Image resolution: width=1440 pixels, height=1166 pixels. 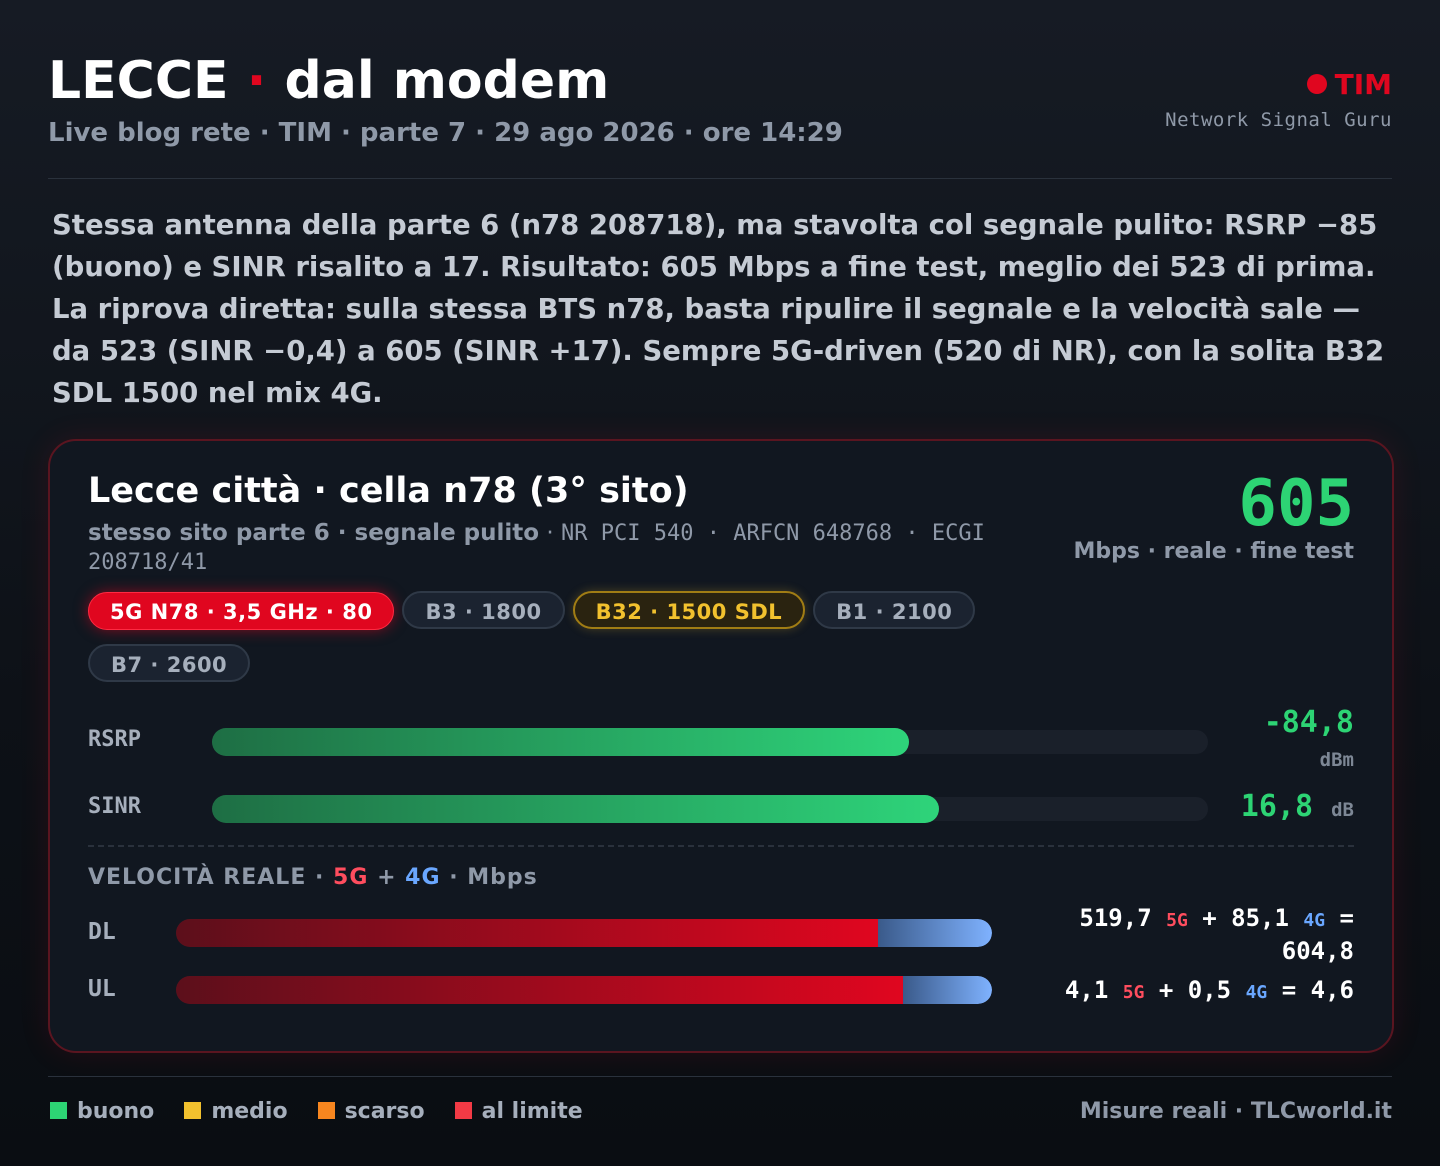 I want to click on sinr-unit: dB, so click(x=1342, y=810).